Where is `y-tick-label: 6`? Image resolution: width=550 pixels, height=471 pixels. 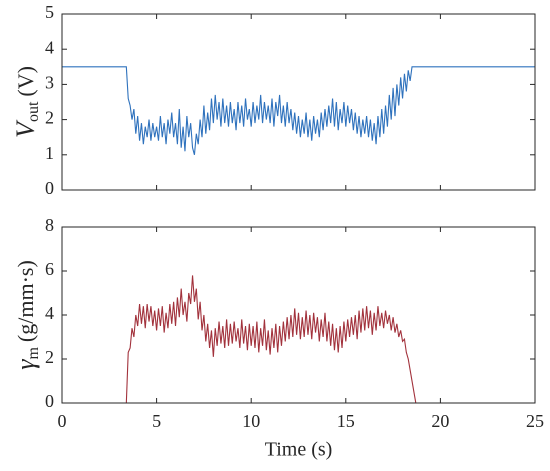
y-tick-label: 6 is located at coordinates (49, 269).